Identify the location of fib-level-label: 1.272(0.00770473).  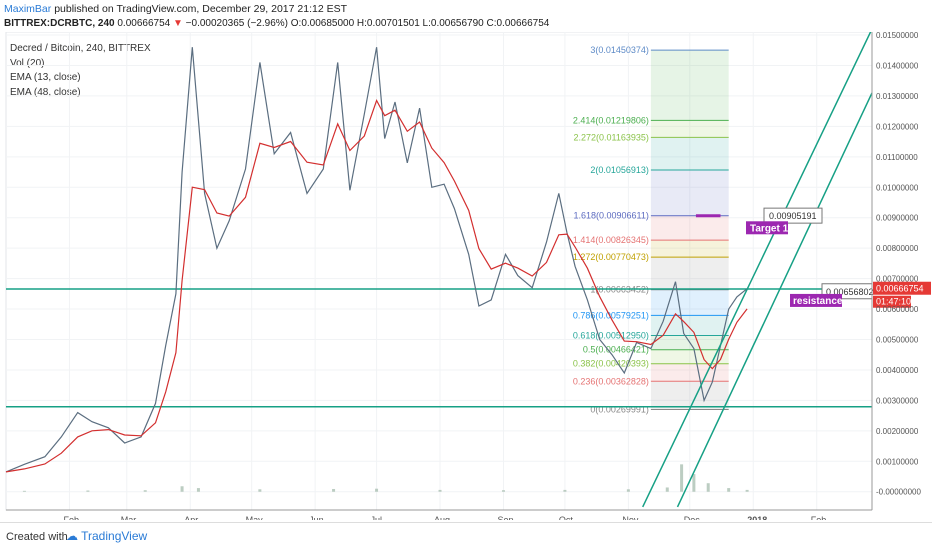
(611, 257).